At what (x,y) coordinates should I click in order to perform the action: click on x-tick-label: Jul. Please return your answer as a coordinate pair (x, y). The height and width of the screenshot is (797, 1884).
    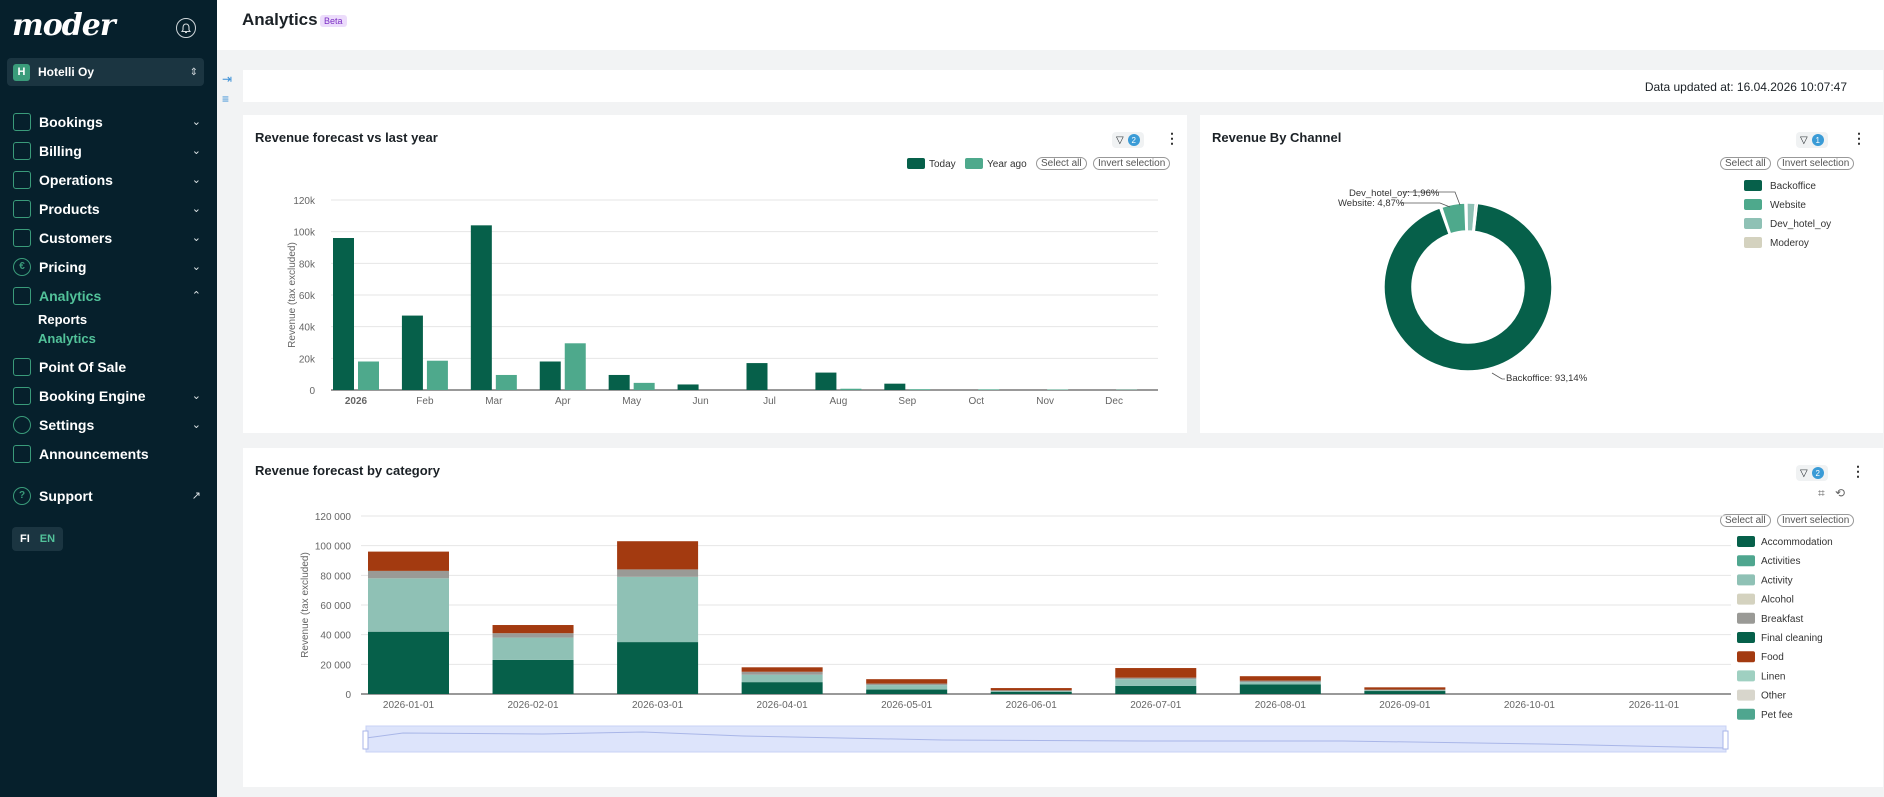
    Looking at the image, I should click on (769, 401).